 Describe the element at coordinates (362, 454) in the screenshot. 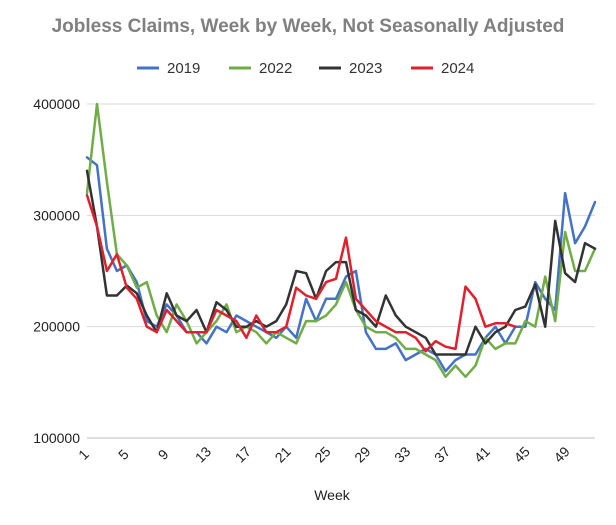

I see `x-tick-label: 29` at that location.